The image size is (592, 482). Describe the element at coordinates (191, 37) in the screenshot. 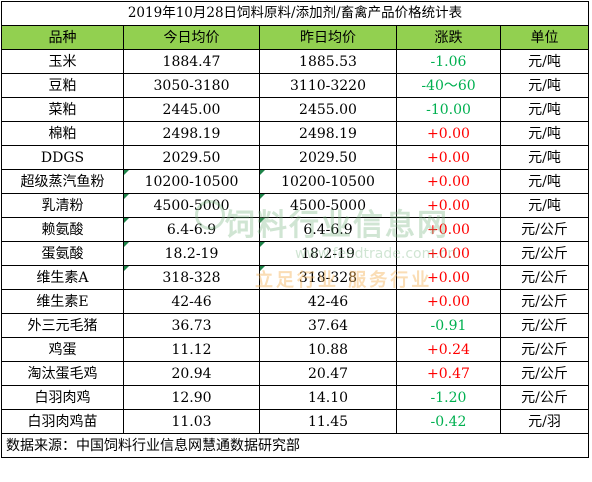

I see `header-today-price: 今日均价` at that location.